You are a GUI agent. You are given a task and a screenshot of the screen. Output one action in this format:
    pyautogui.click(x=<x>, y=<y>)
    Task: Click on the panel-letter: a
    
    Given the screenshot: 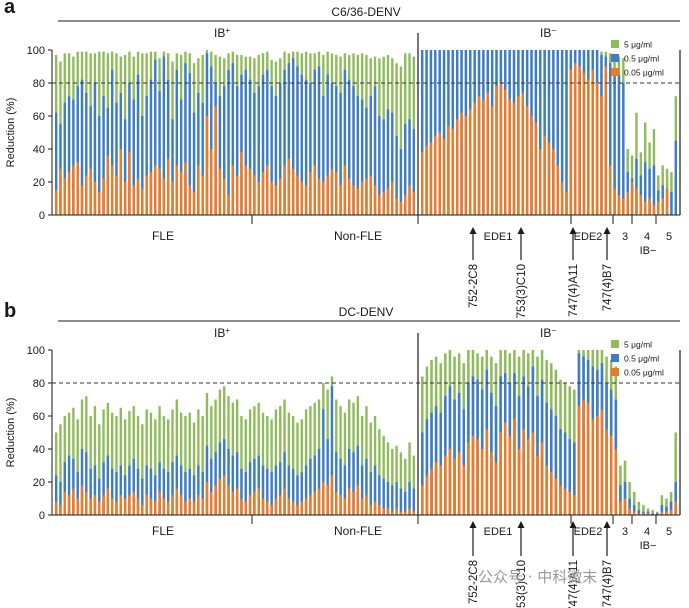 What is the action you would take?
    pyautogui.click(x=10, y=9)
    